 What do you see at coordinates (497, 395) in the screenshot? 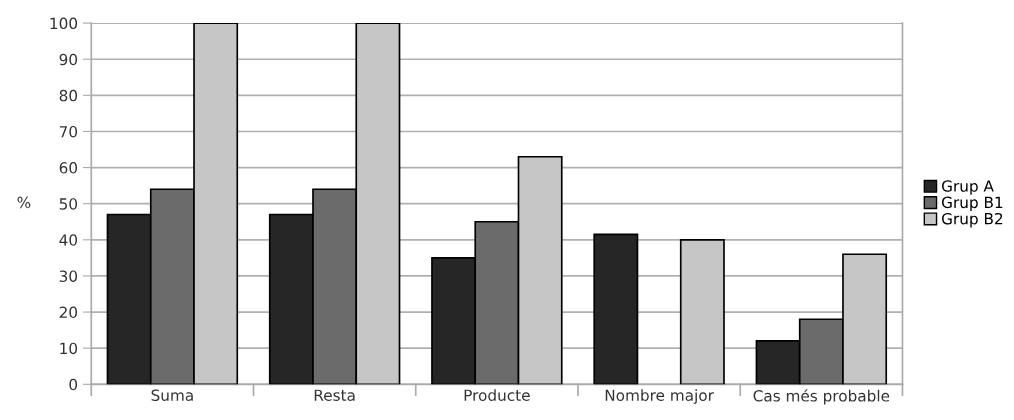
I see `x-tick-label: Producte` at bounding box center [497, 395].